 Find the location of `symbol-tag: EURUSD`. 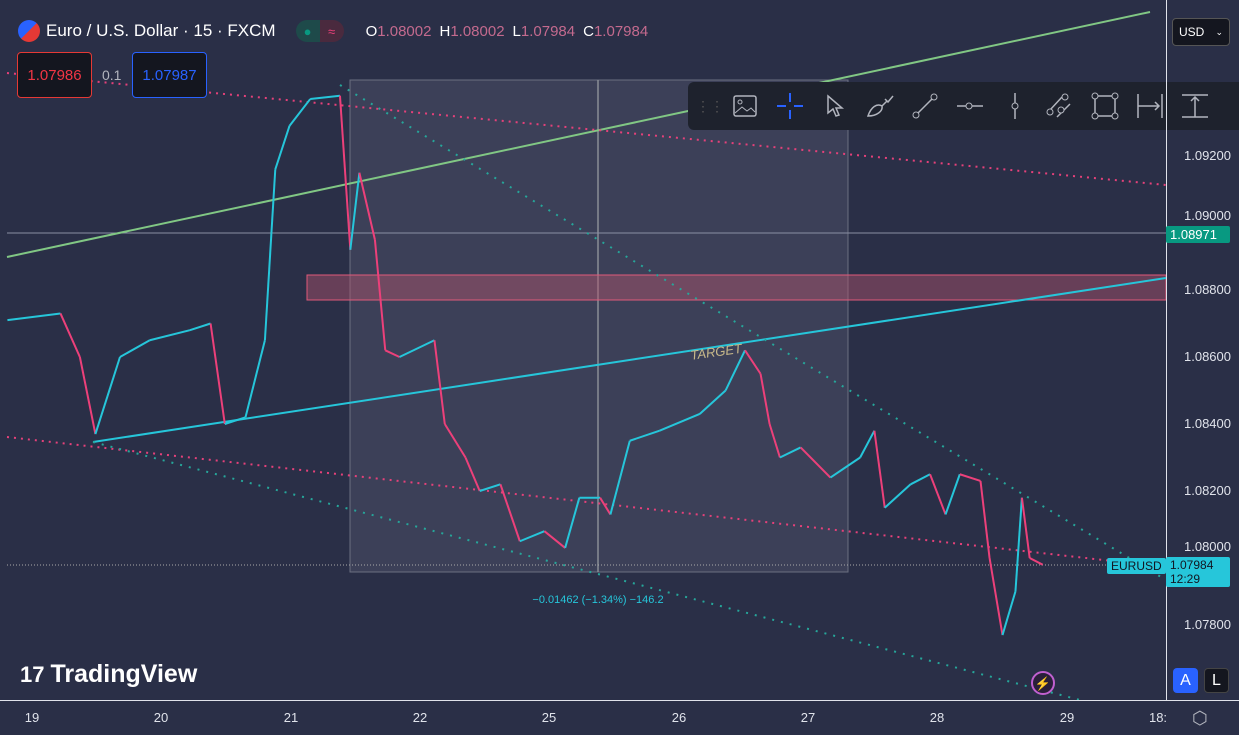

symbol-tag: EURUSD is located at coordinates (1136, 566).